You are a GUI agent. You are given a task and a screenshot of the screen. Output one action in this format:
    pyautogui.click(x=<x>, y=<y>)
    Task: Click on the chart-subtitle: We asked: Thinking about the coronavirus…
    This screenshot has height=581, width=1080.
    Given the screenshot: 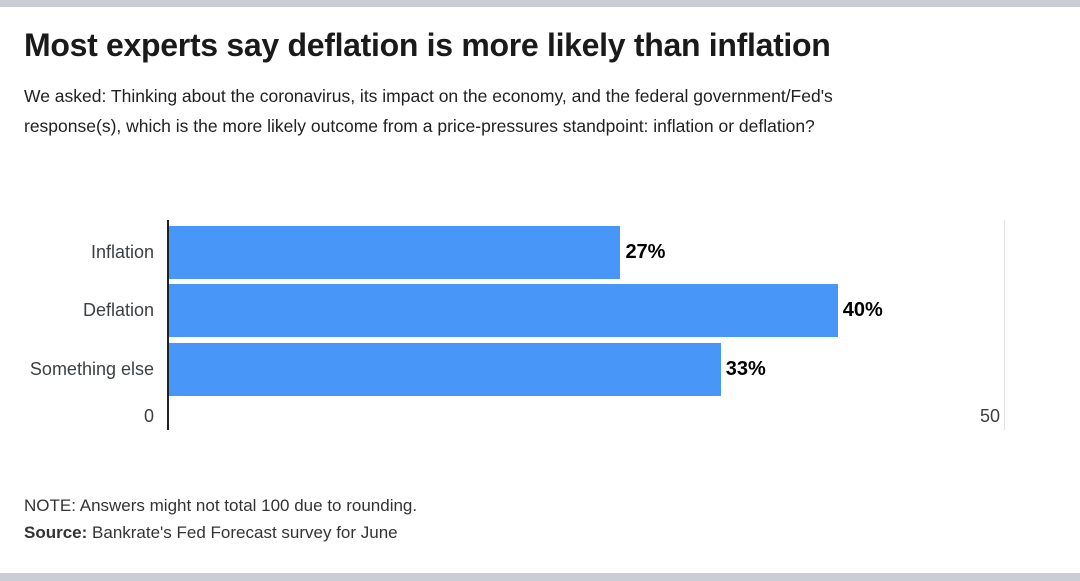 What is the action you would take?
    pyautogui.click(x=428, y=111)
    